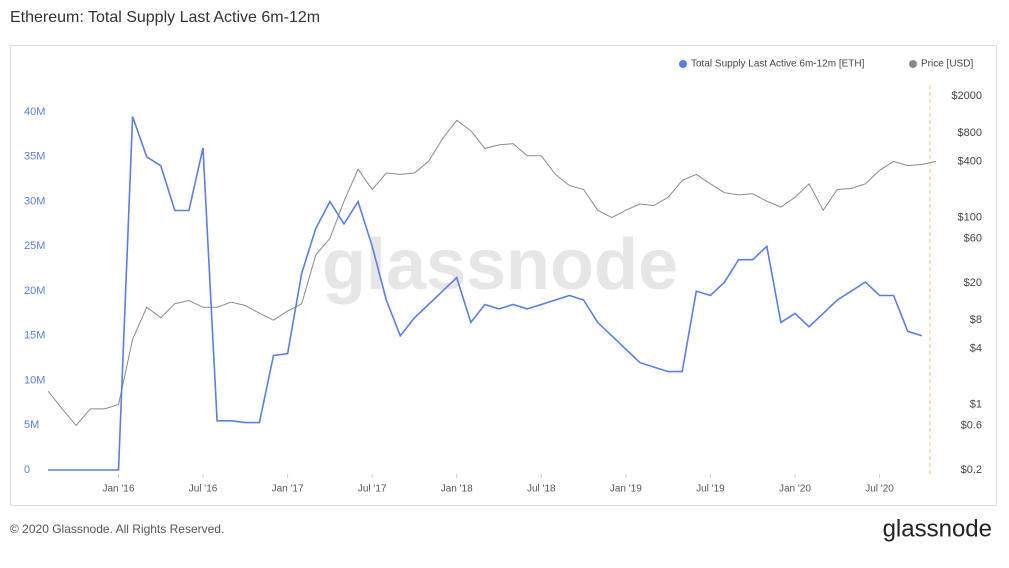 This screenshot has height=568, width=1009. I want to click on x-tick-label: Jan '18, so click(457, 489).